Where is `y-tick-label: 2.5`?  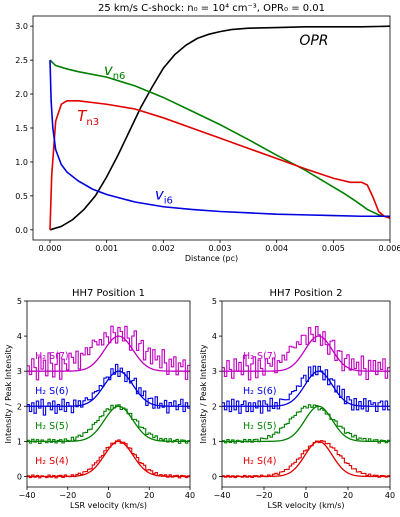 y-tick-label: 2.5 is located at coordinates (21, 60).